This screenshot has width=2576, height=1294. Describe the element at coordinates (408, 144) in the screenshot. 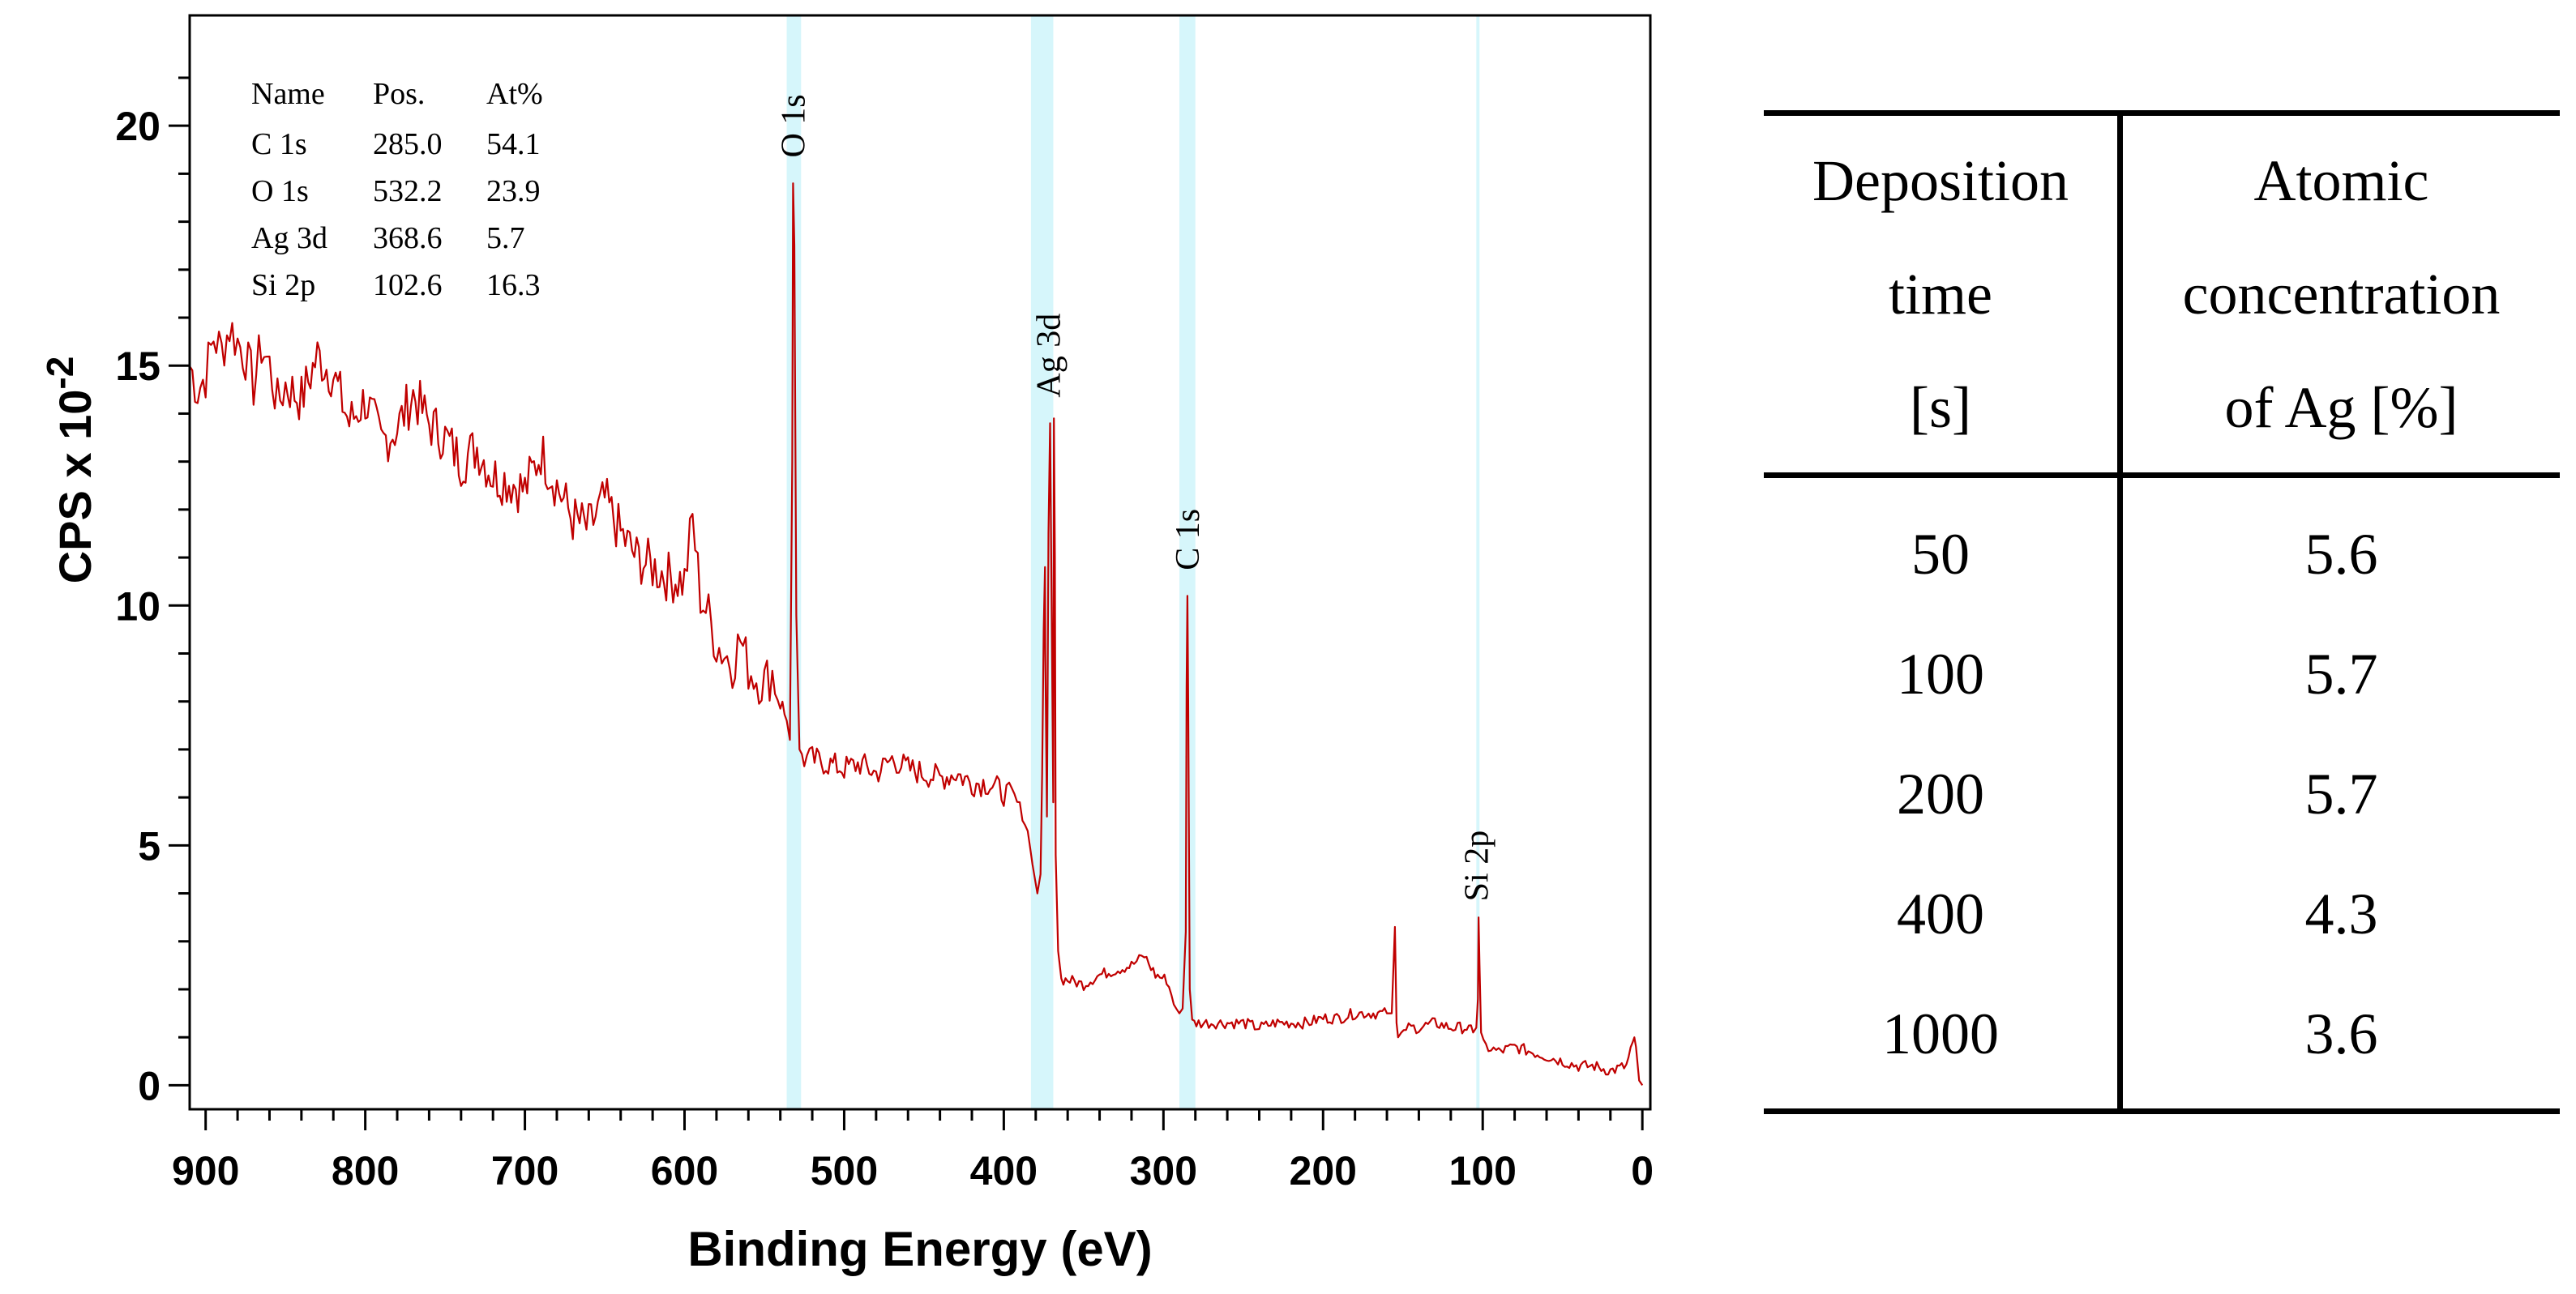

I see `annotation-cell: 285.0` at that location.